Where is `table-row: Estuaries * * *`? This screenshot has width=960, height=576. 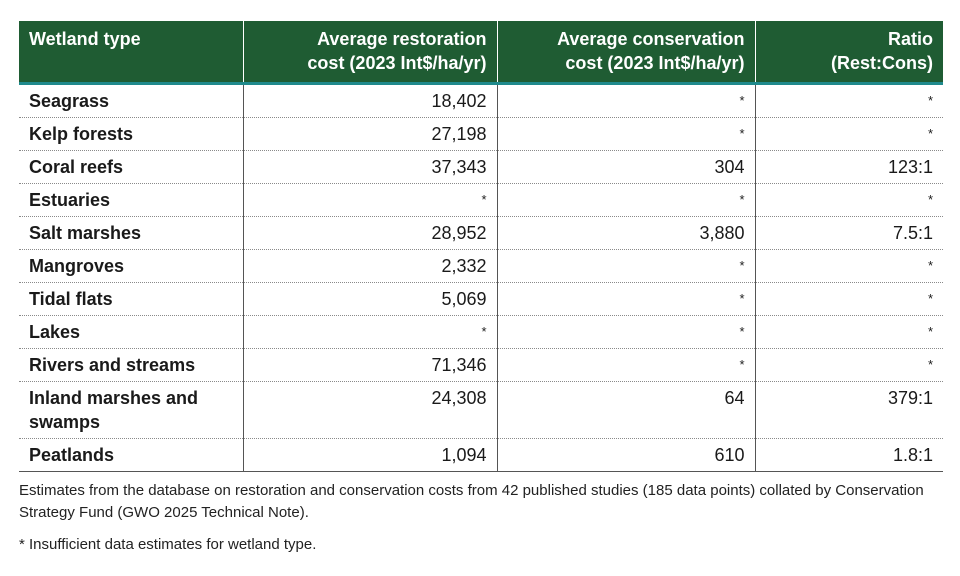
table-row: Estuaries * * * is located at coordinates (481, 200).